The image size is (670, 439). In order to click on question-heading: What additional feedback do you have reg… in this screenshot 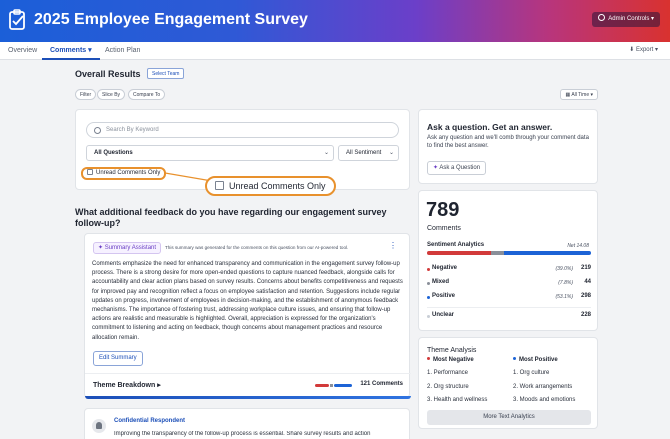, I will do `click(245, 218)`.